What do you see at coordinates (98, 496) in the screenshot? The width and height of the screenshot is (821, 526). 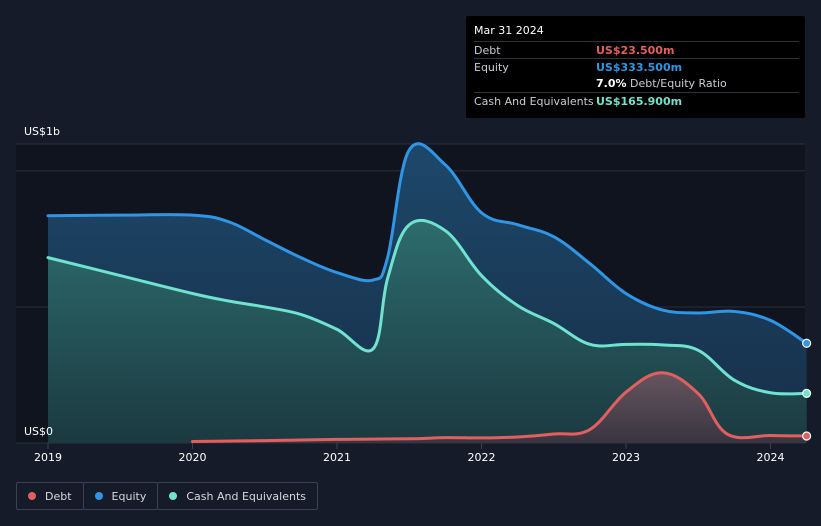 I see `legend-dot-equity` at bounding box center [98, 496].